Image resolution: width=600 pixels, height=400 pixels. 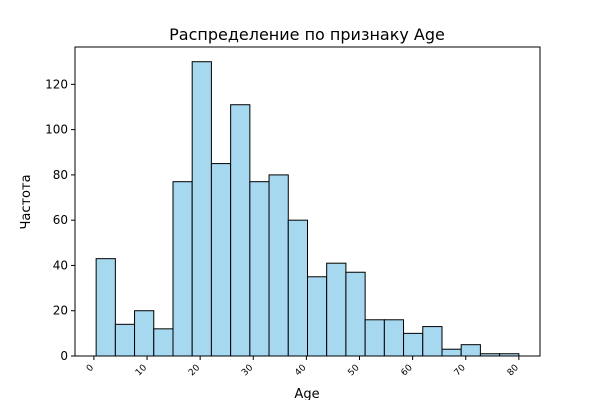 I want to click on y-axis-label: Частота, so click(x=26, y=201).